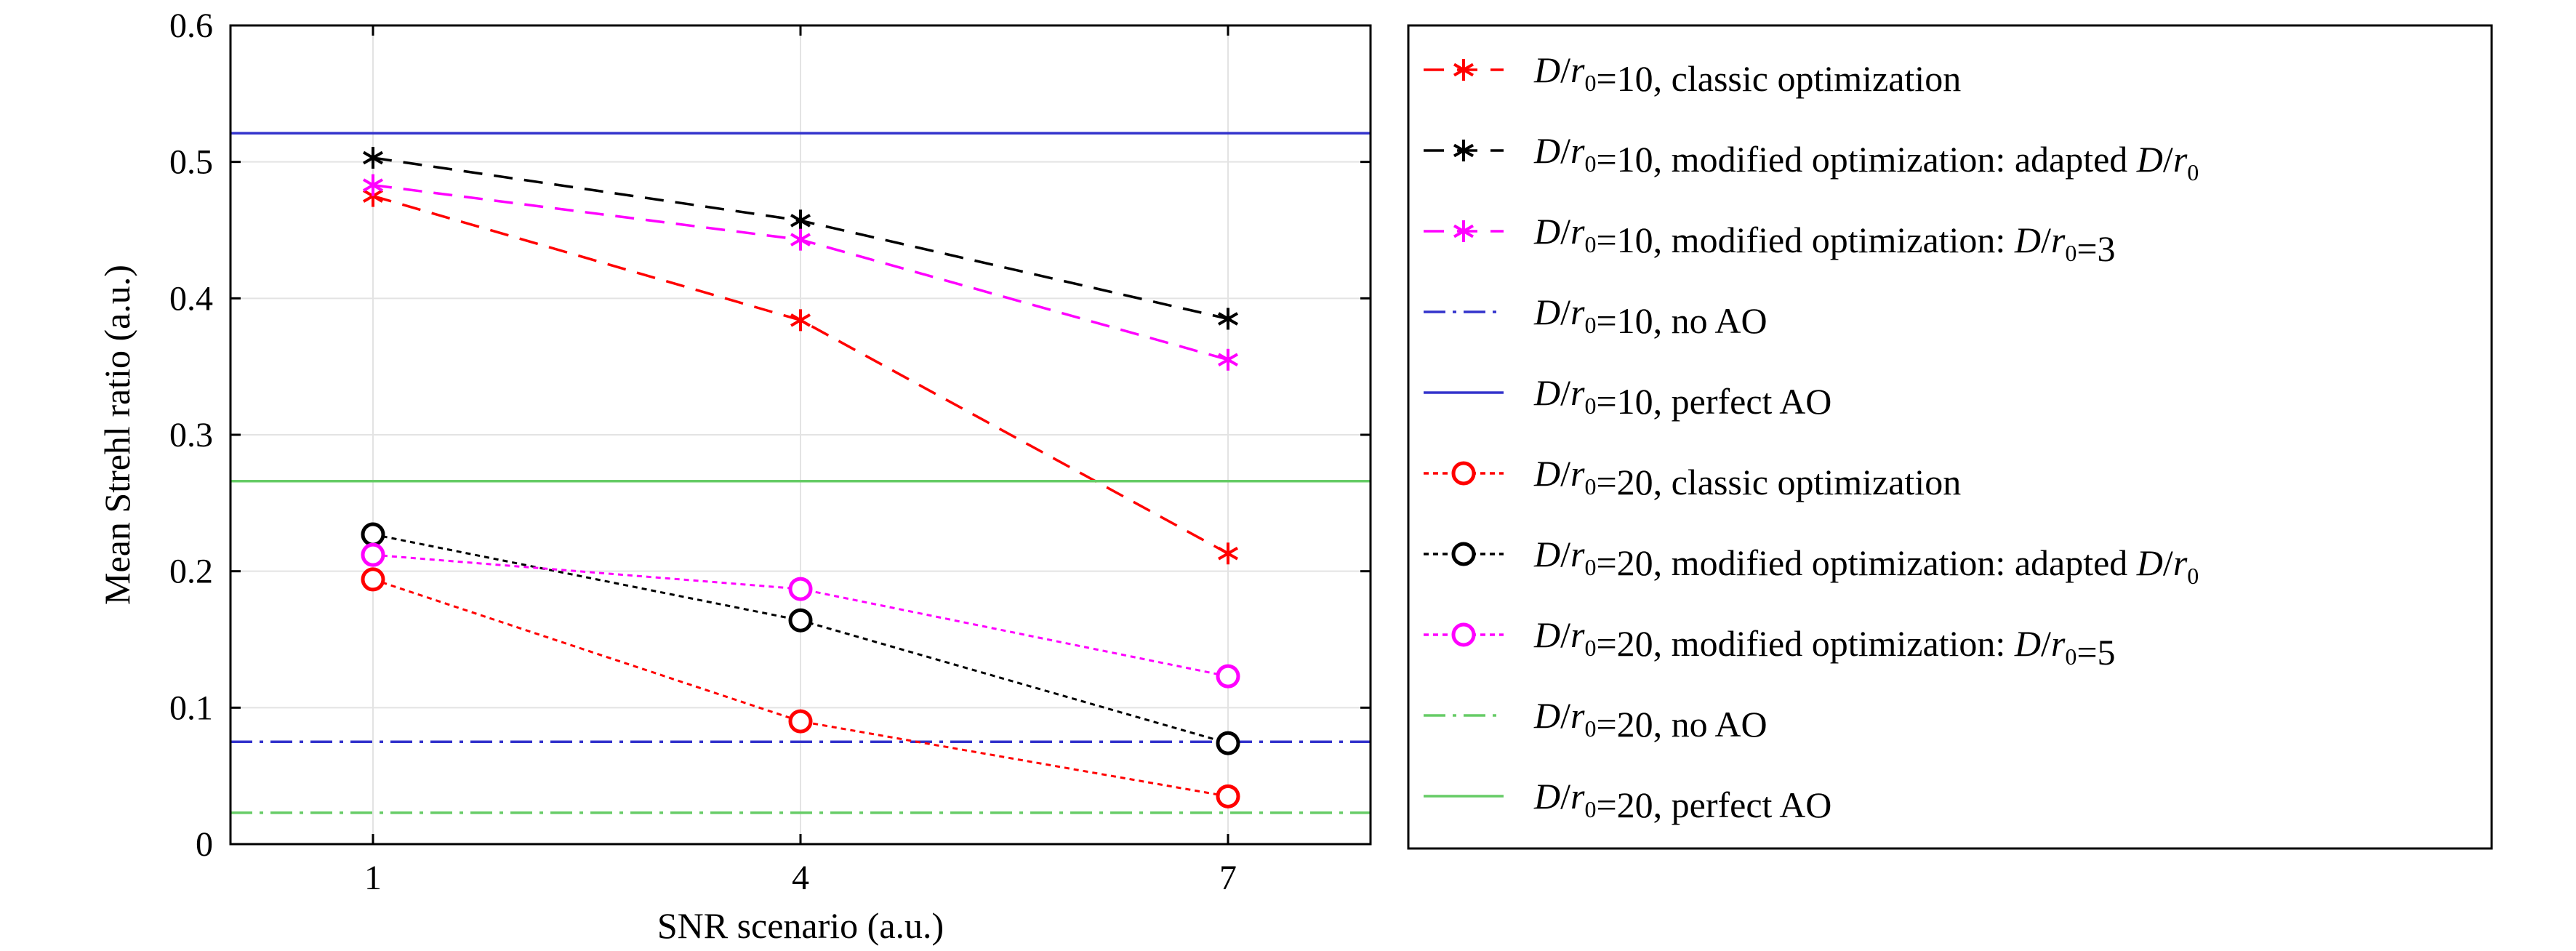 The height and width of the screenshot is (951, 2576). What do you see at coordinates (1825, 240) in the screenshot?
I see `legend-label: D/r0=10, modified optimization: D/r0=3` at bounding box center [1825, 240].